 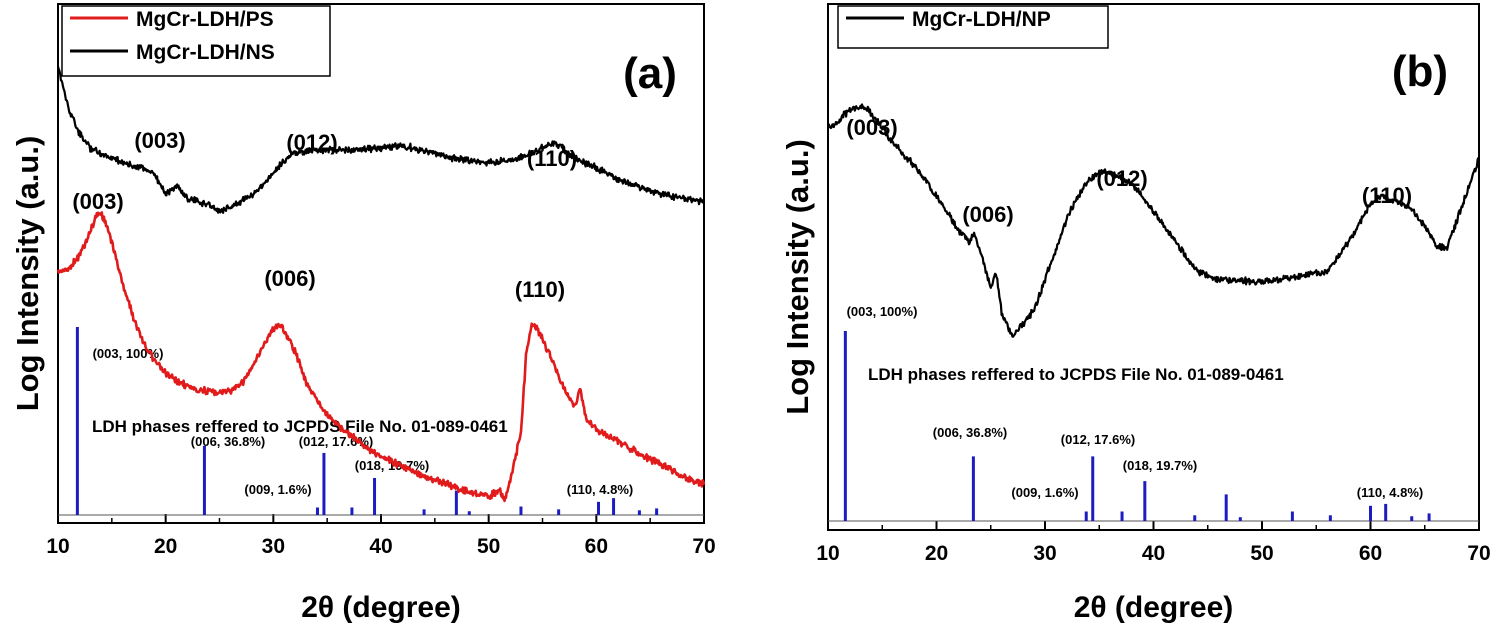 I want to click on legend-entry: MgCr-LDH/NS, so click(x=205, y=52).